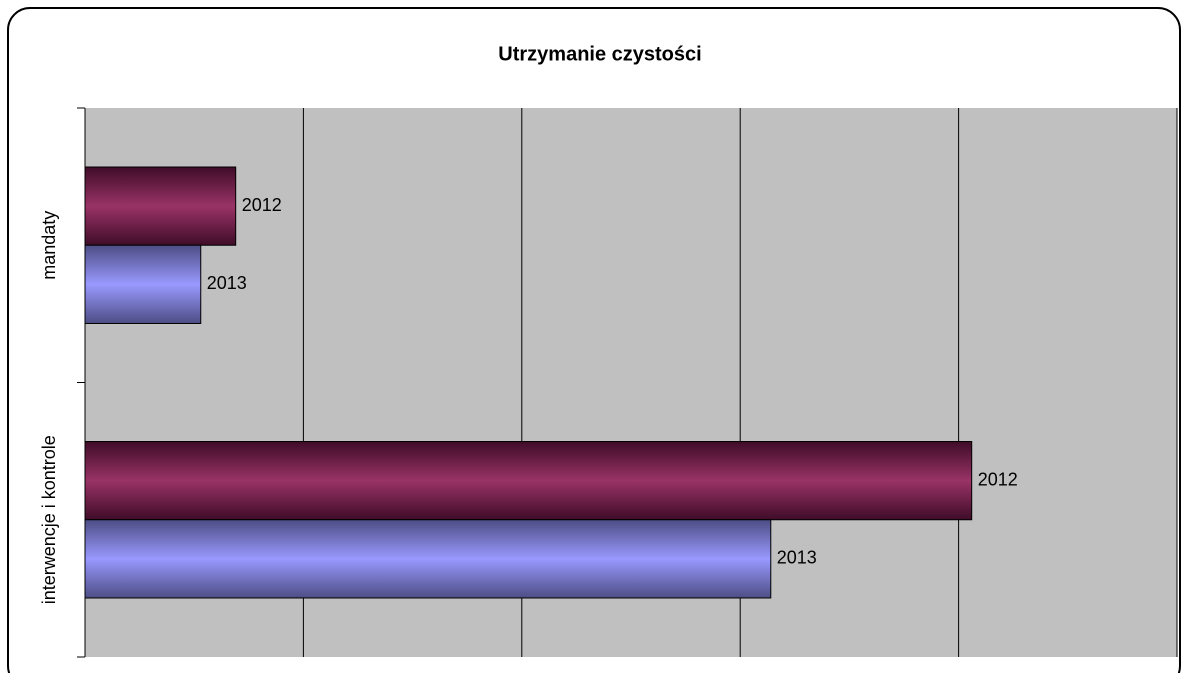 Image resolution: width=1186 pixels, height=678 pixels. Describe the element at coordinates (49, 519) in the screenshot. I see `category-label: interwencje i kontrole` at that location.